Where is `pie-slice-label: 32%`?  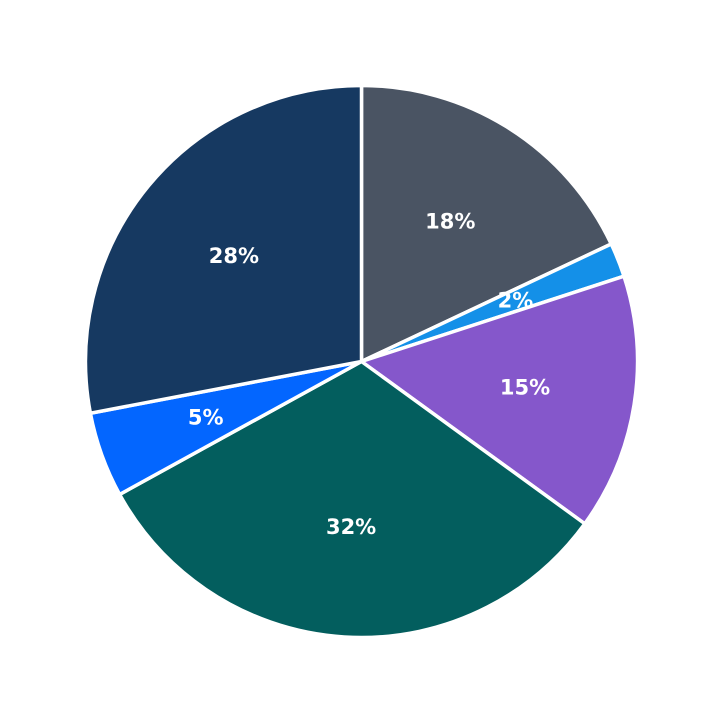
pie-slice-label: 32% is located at coordinates (351, 527).